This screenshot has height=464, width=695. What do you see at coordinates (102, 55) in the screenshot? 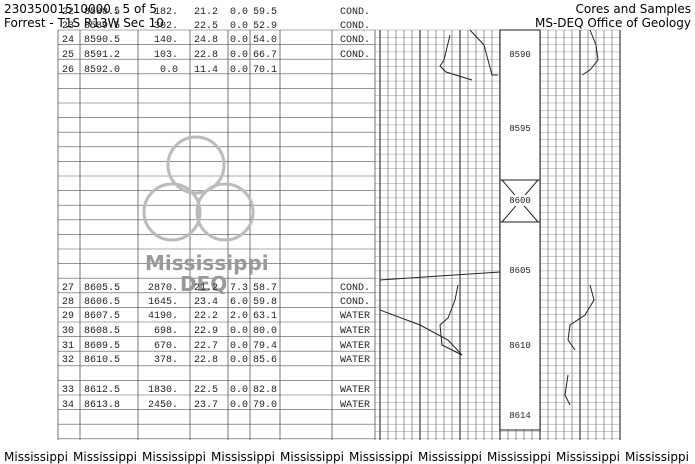
I see `table-cell: 8591.2` at bounding box center [102, 55].